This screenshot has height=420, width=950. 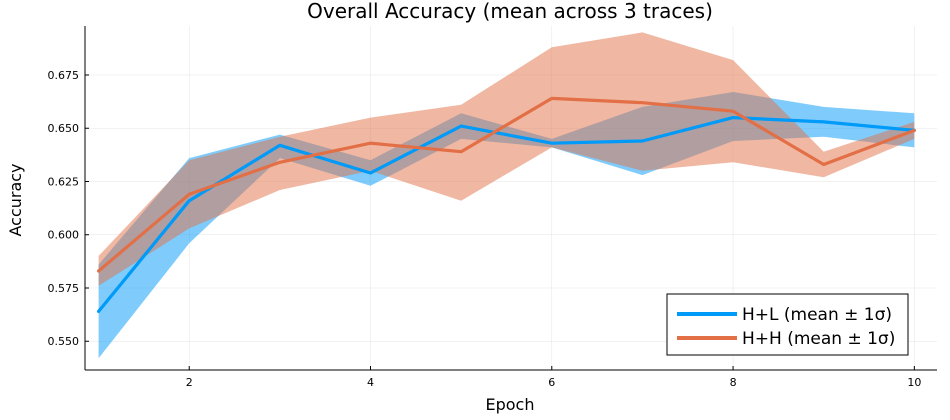 What do you see at coordinates (64, 235) in the screenshot?
I see `y-tick-label: 0.600` at bounding box center [64, 235].